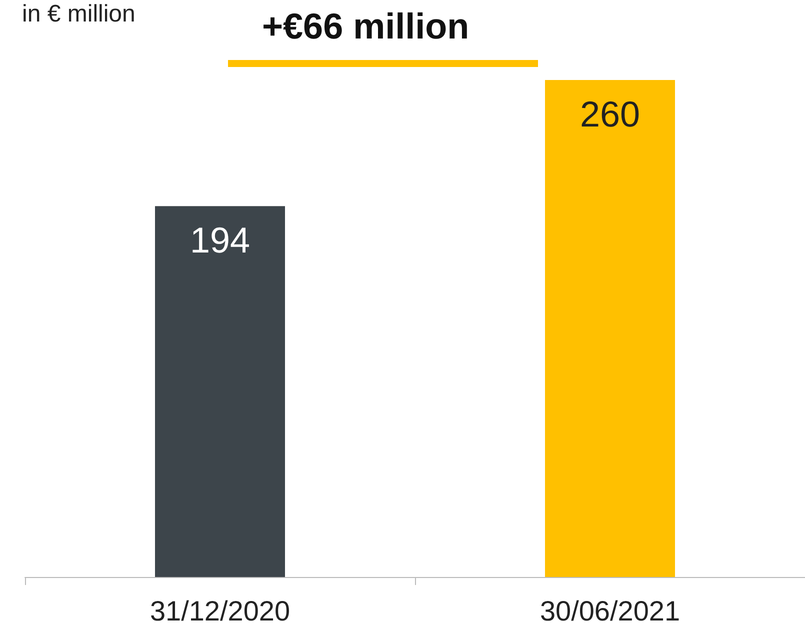 The width and height of the screenshot is (805, 629). Describe the element at coordinates (610, 611) in the screenshot. I see `x-tick-label: 30/06/2021` at that location.